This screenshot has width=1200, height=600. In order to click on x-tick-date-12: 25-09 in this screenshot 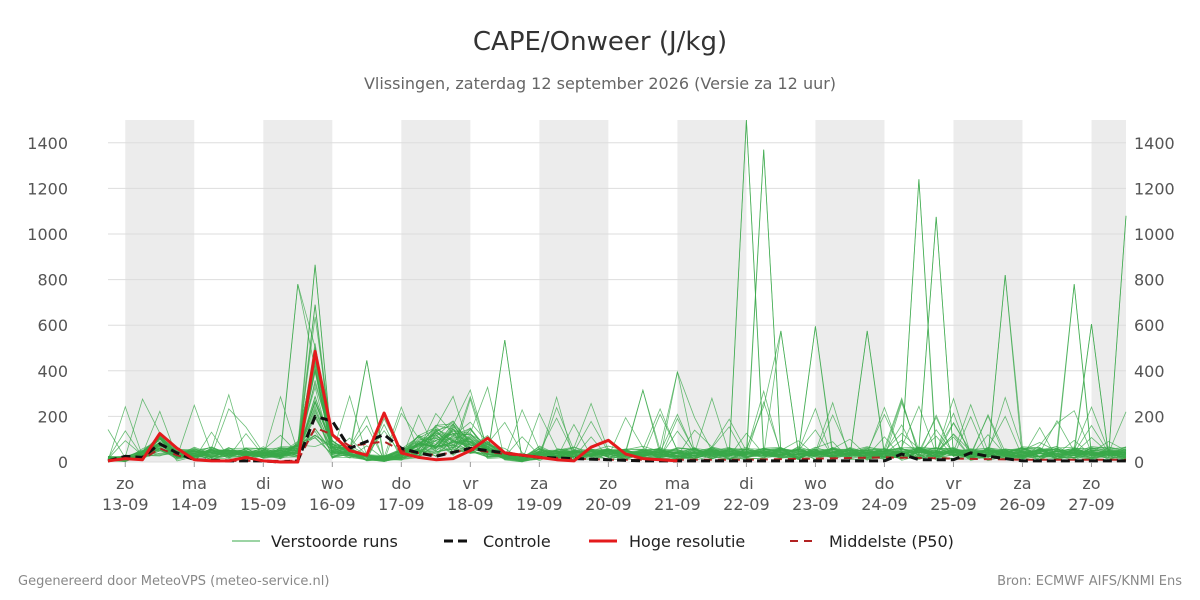, I will do `click(953, 504)`.